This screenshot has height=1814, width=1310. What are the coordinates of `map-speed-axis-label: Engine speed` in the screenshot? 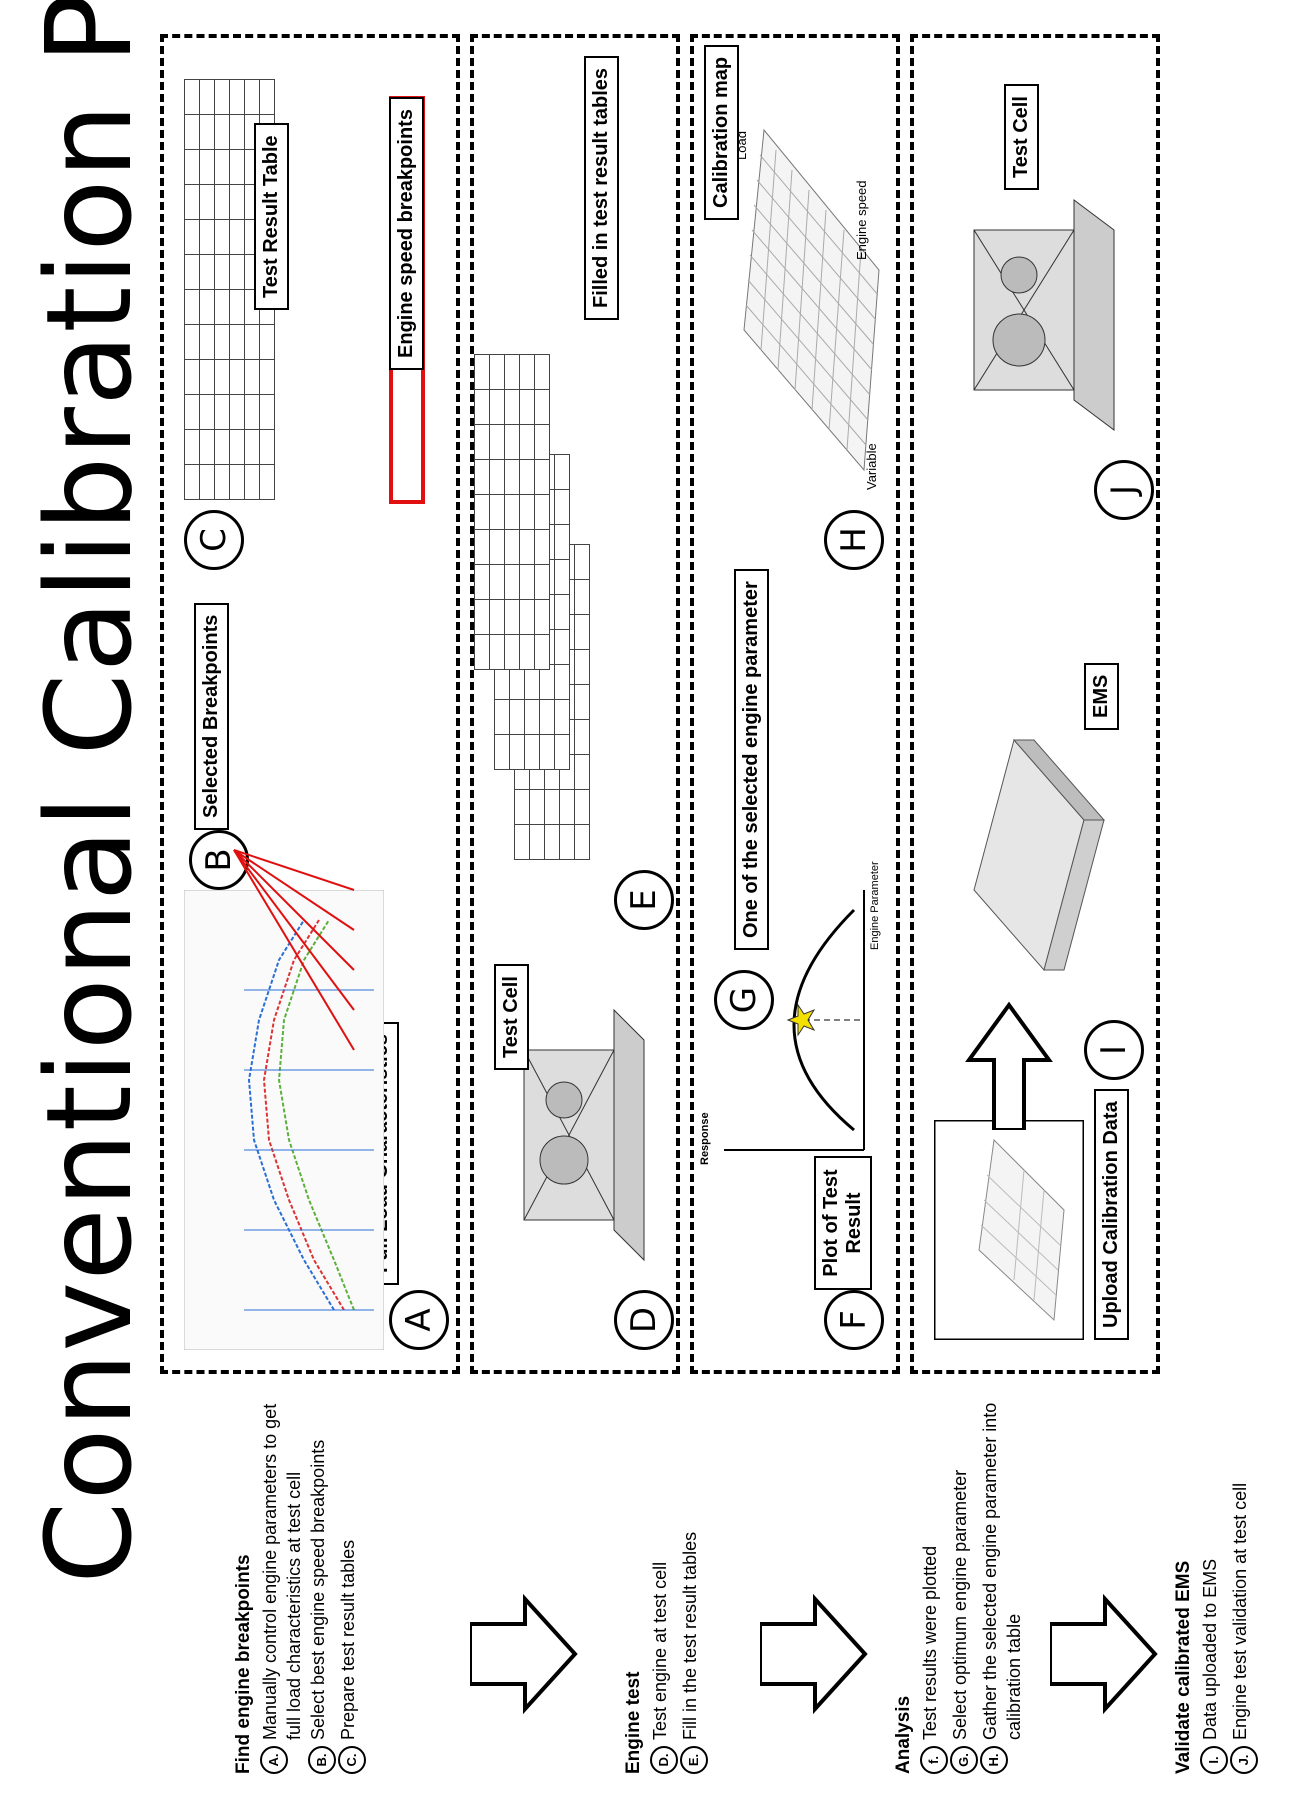 It's located at (861, 220).